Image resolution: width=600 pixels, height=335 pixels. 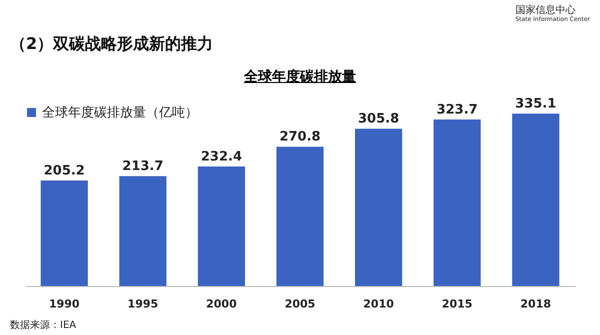 I want to click on x-tick-label: 2018, so click(x=536, y=304).